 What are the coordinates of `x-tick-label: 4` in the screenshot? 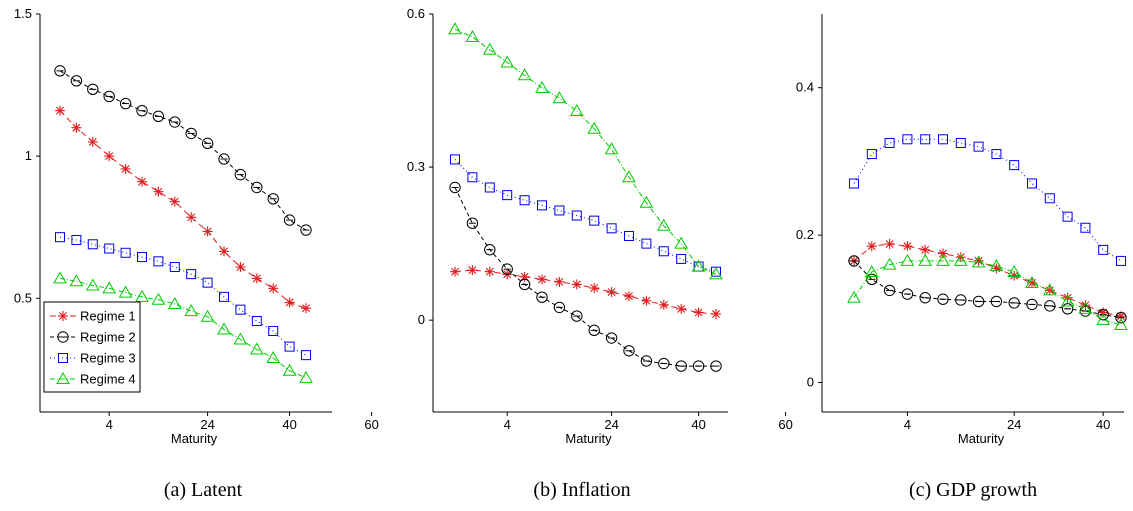 It's located at (507, 424).